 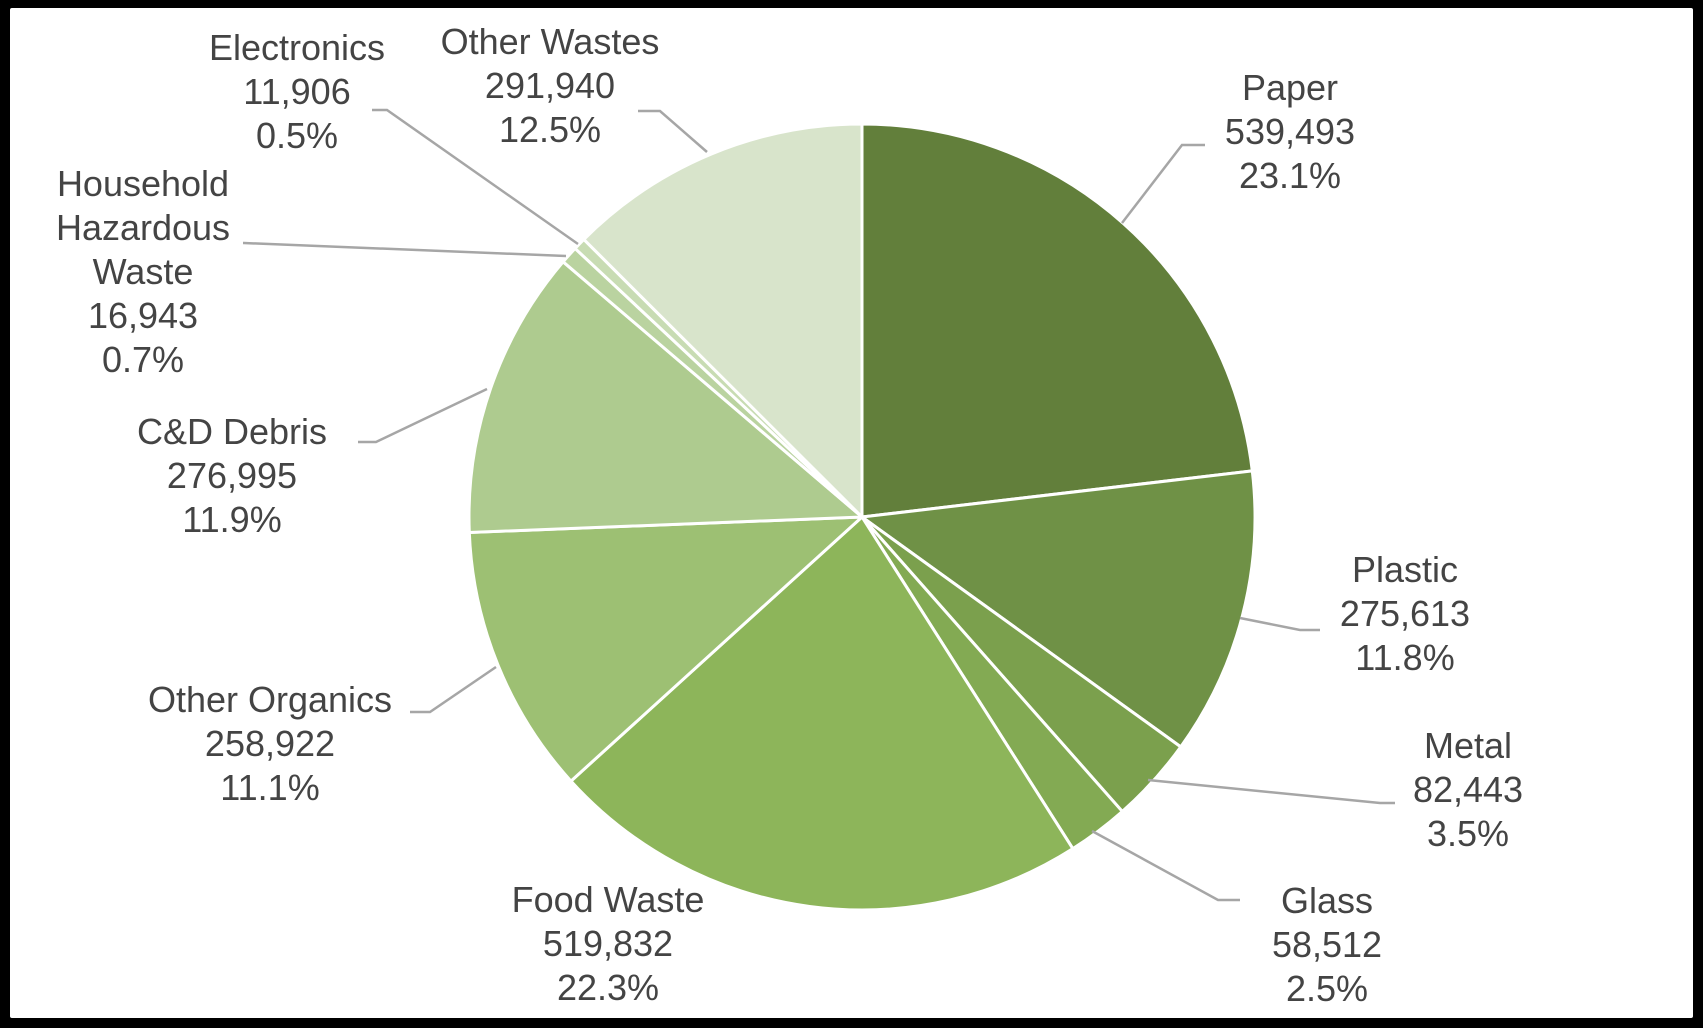 I want to click on leader-line-plastic, so click(x=1279, y=624).